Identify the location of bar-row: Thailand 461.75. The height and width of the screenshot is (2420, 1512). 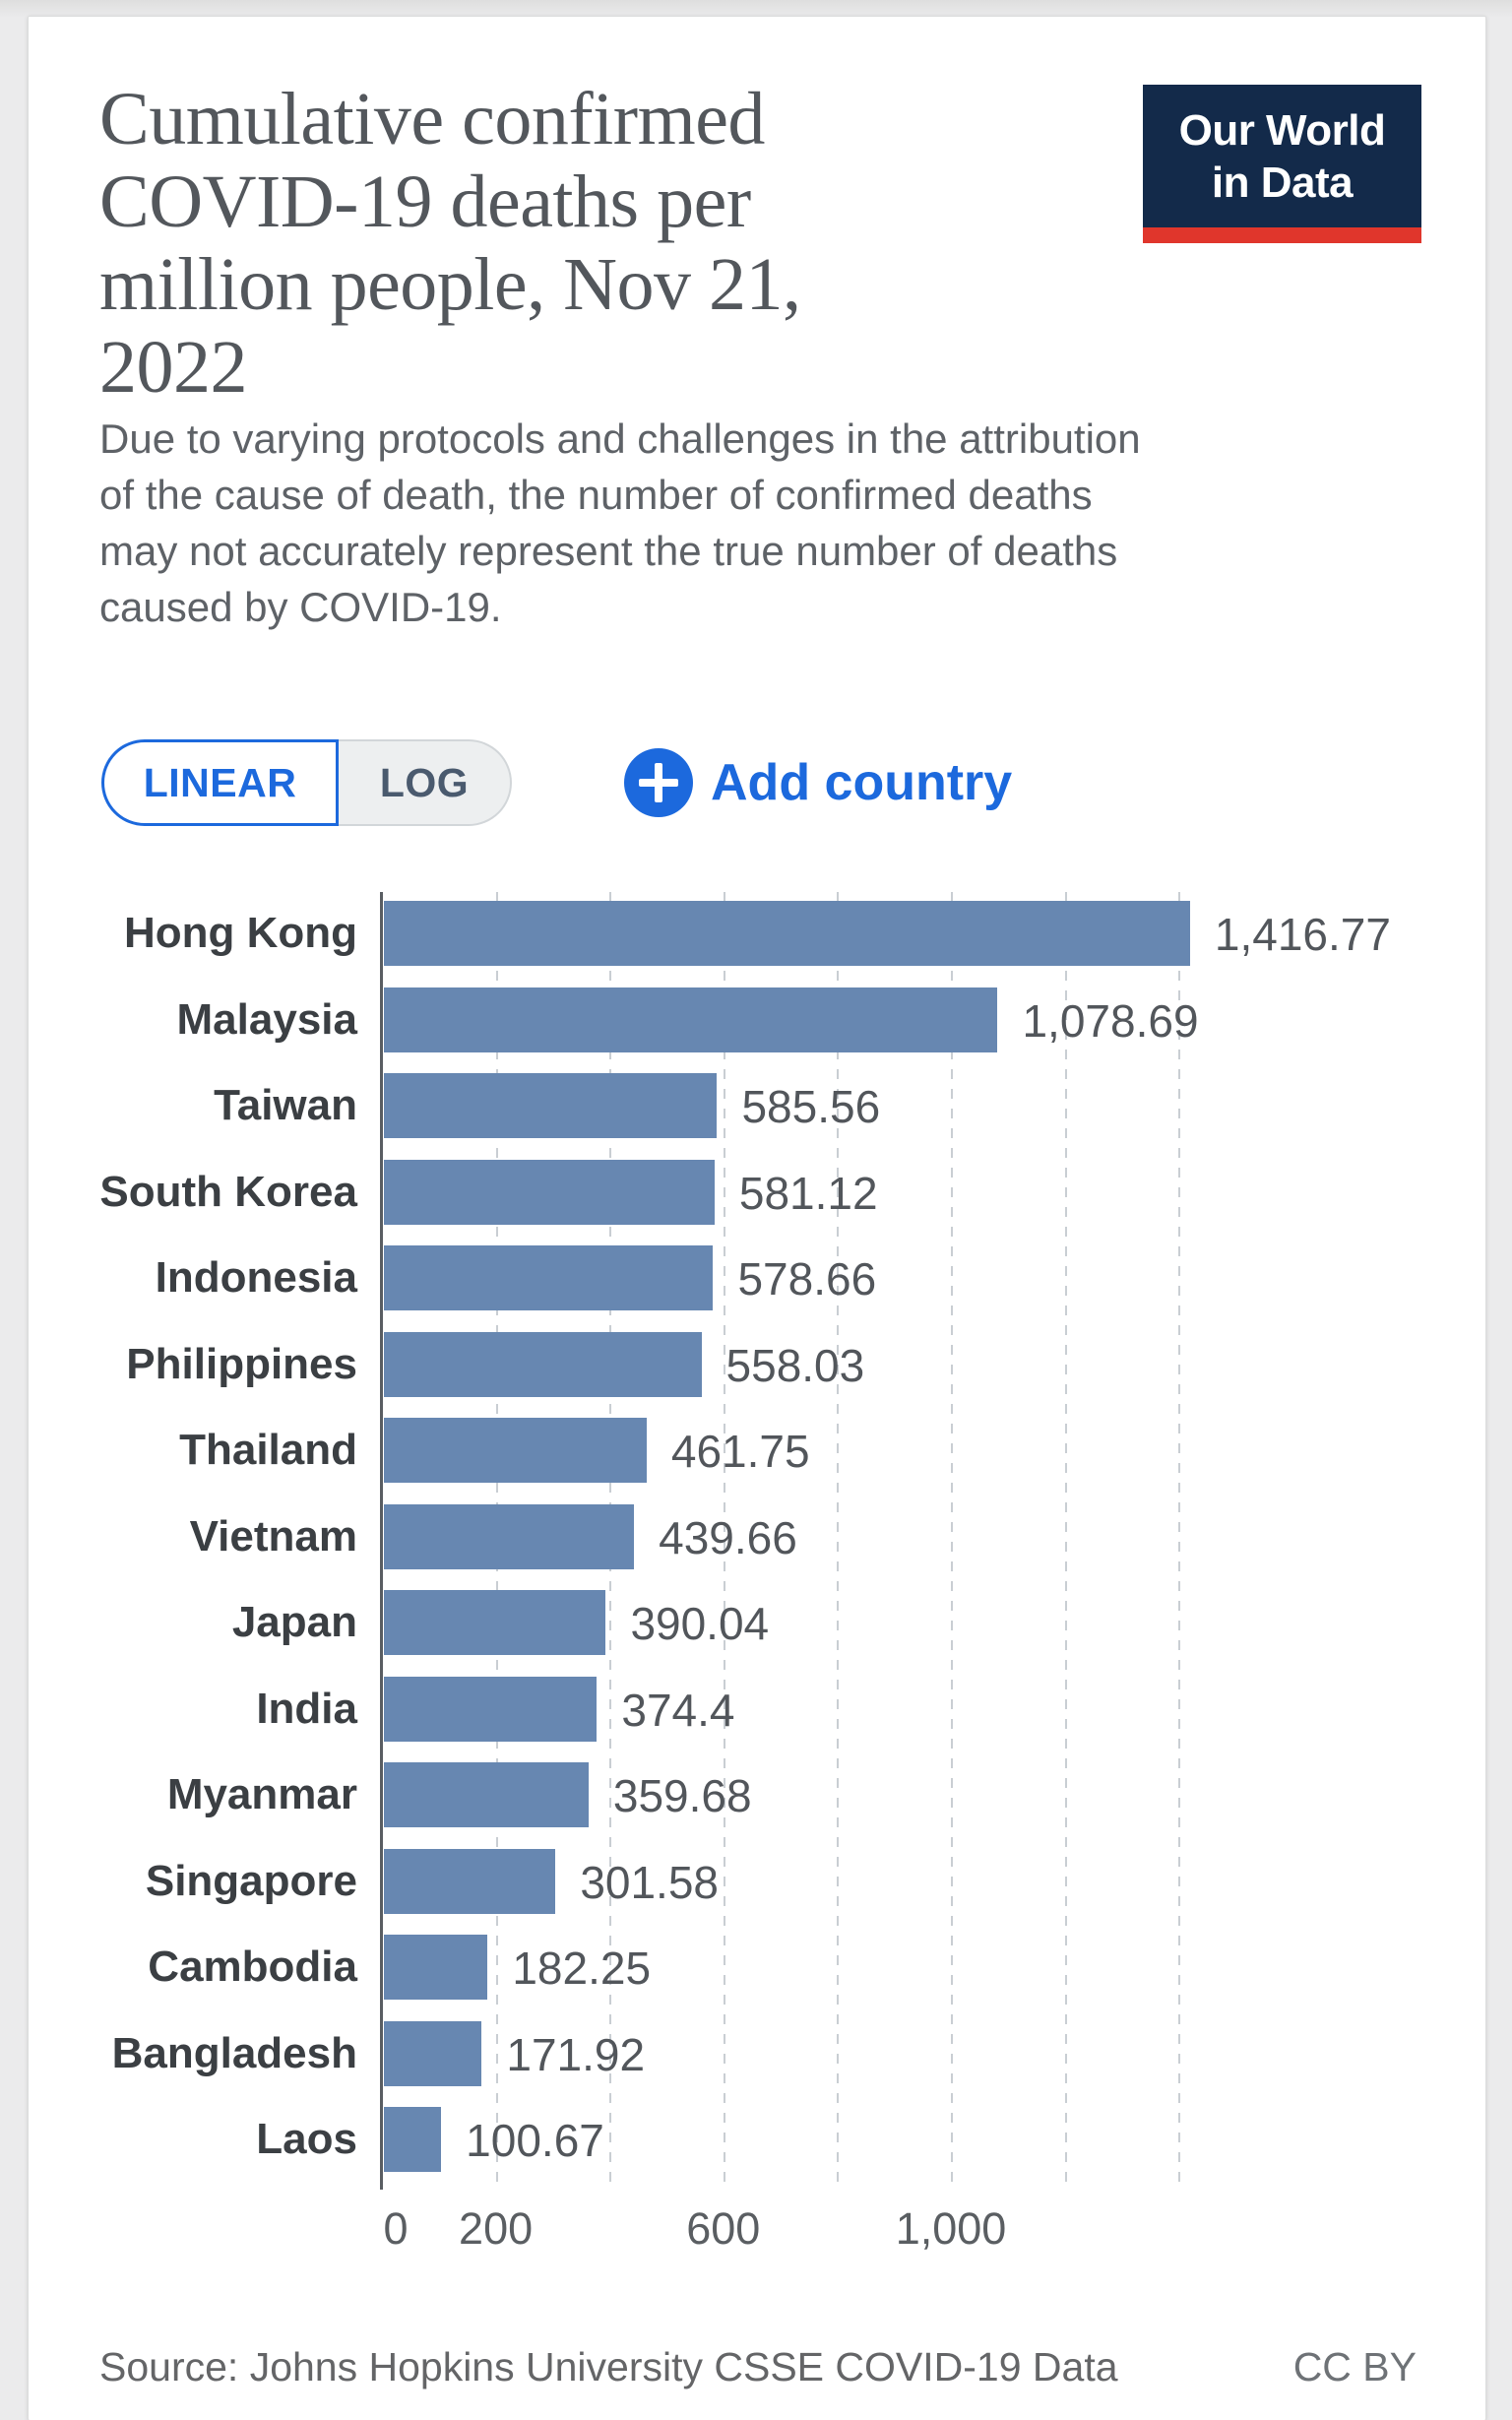
(758, 1450).